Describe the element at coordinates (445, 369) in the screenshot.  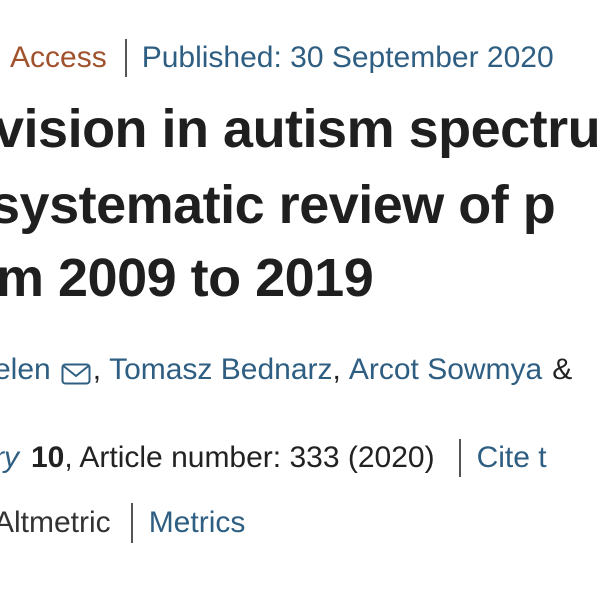
I see `author-link-arcot-sowmya: Arcot Sowmya` at that location.